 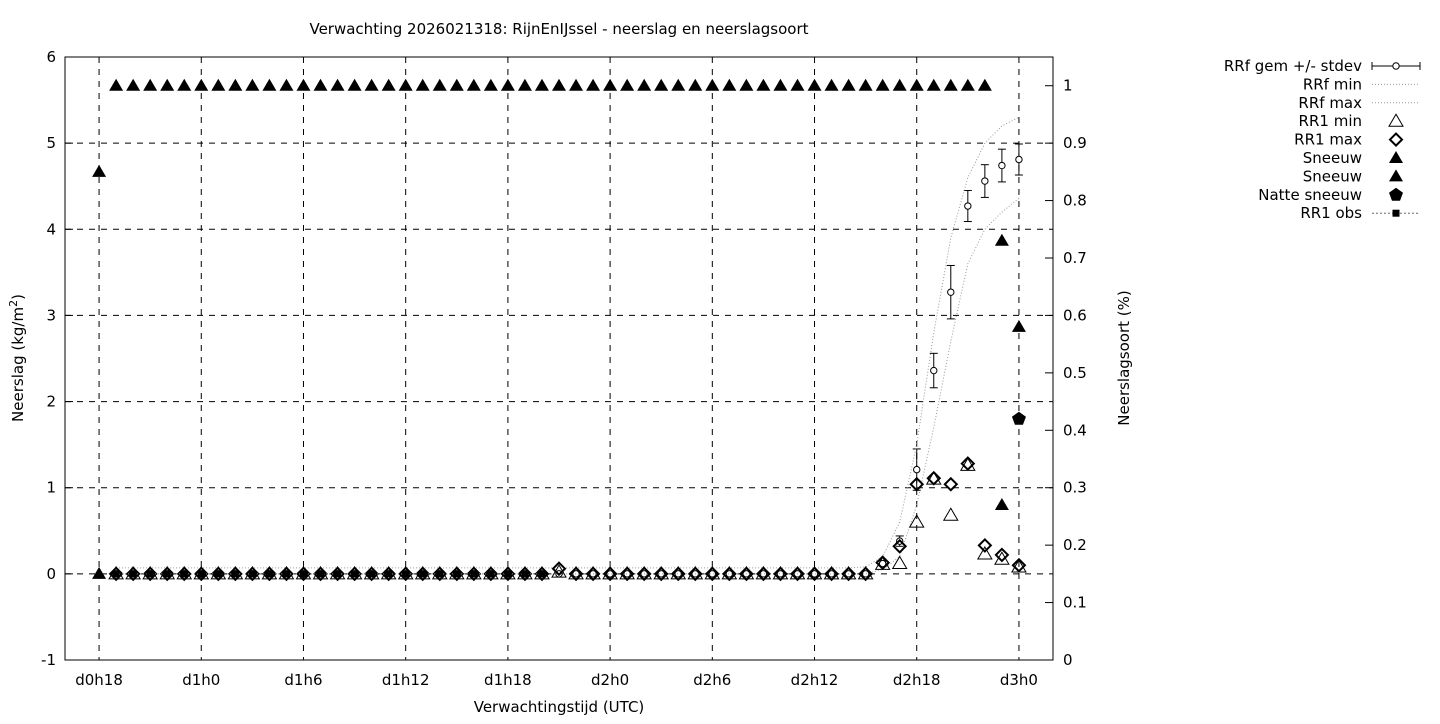 I want to click on series-rr1-min, so click(x=567, y=518).